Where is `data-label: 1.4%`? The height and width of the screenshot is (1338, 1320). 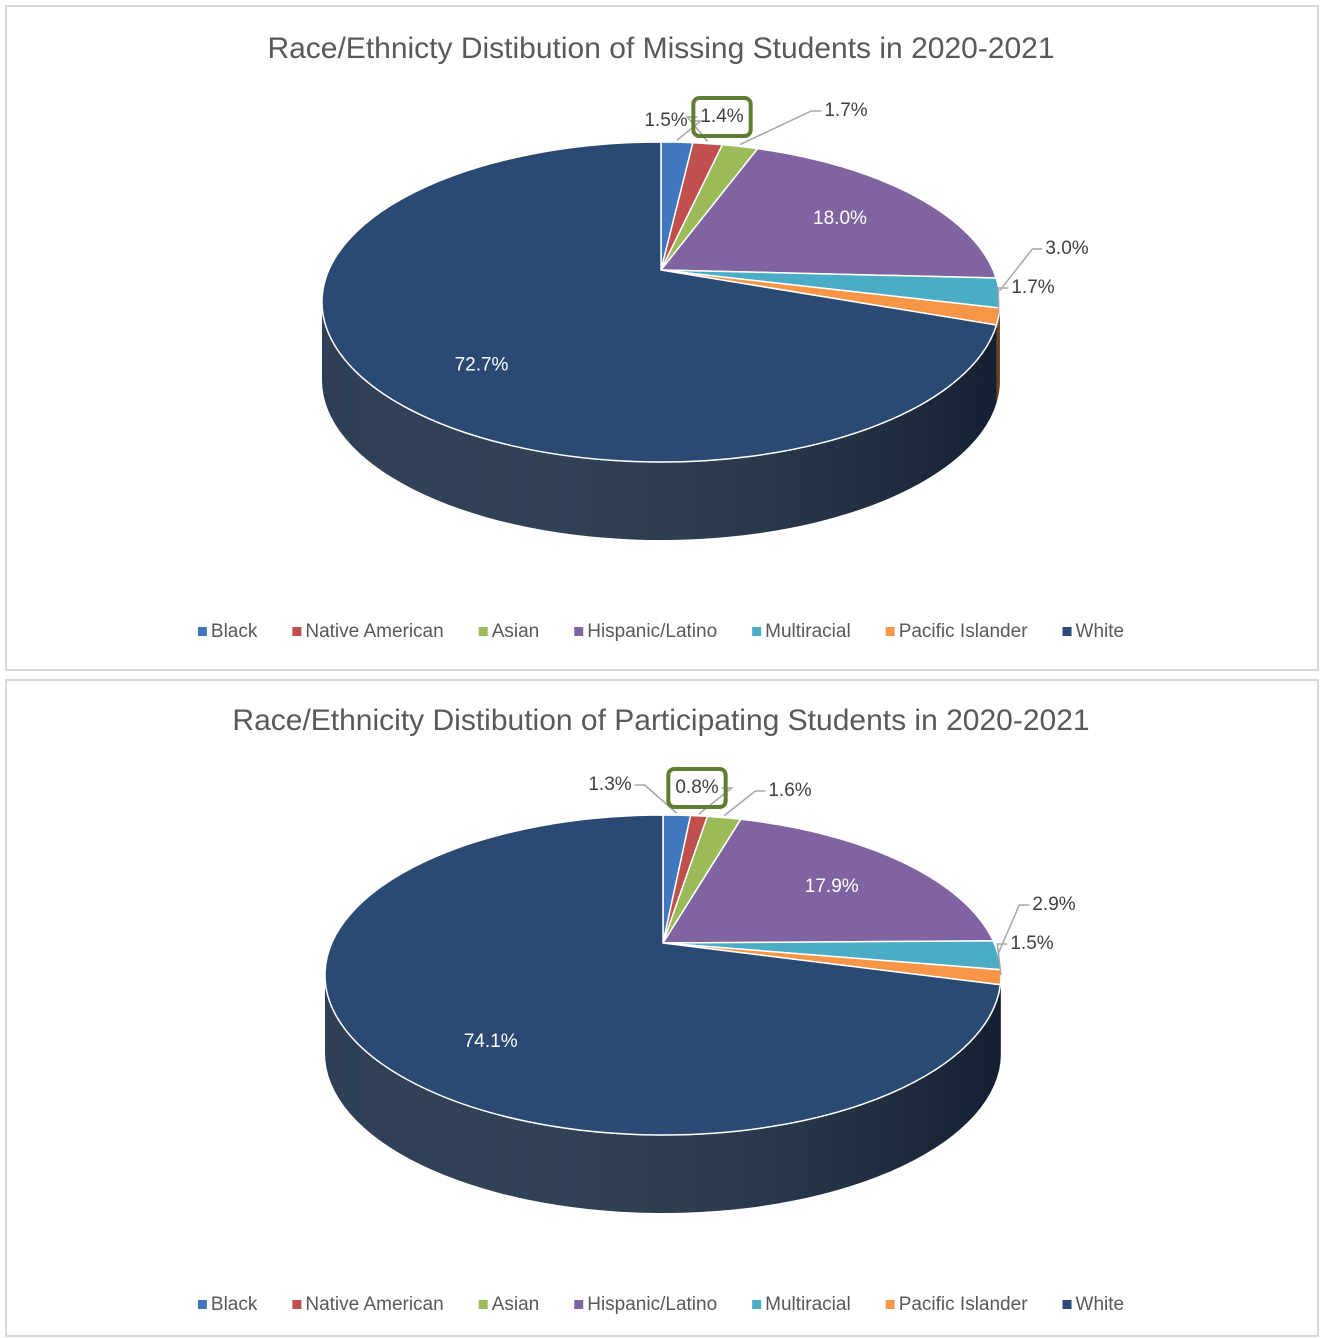
data-label: 1.4% is located at coordinates (721, 116).